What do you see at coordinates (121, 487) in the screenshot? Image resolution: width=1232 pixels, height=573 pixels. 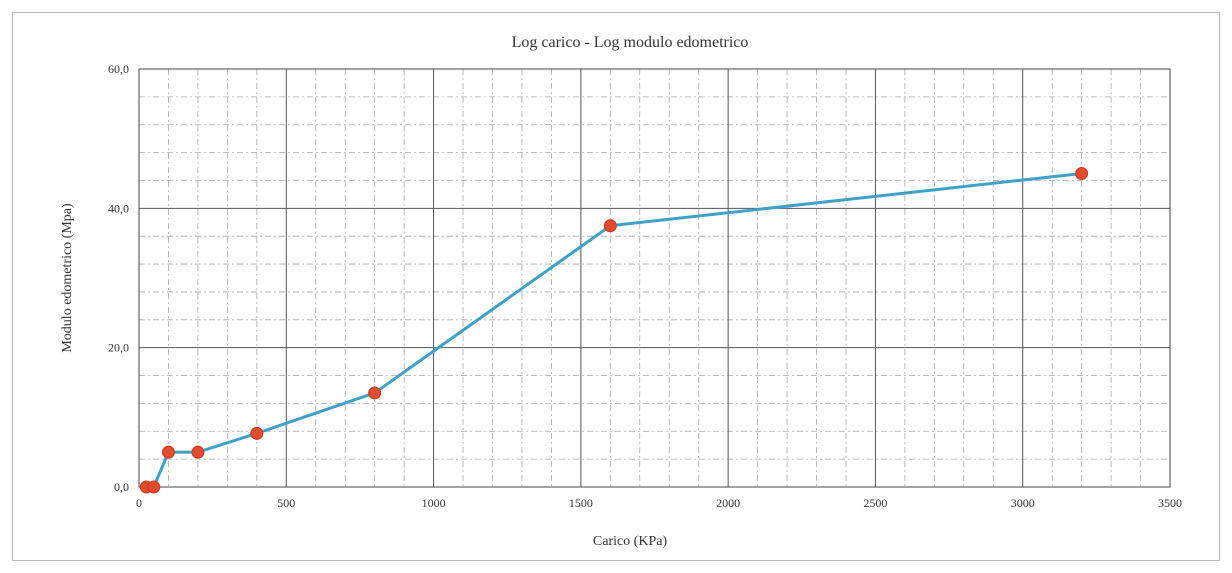 I see `y-tick-label: 0,0` at bounding box center [121, 487].